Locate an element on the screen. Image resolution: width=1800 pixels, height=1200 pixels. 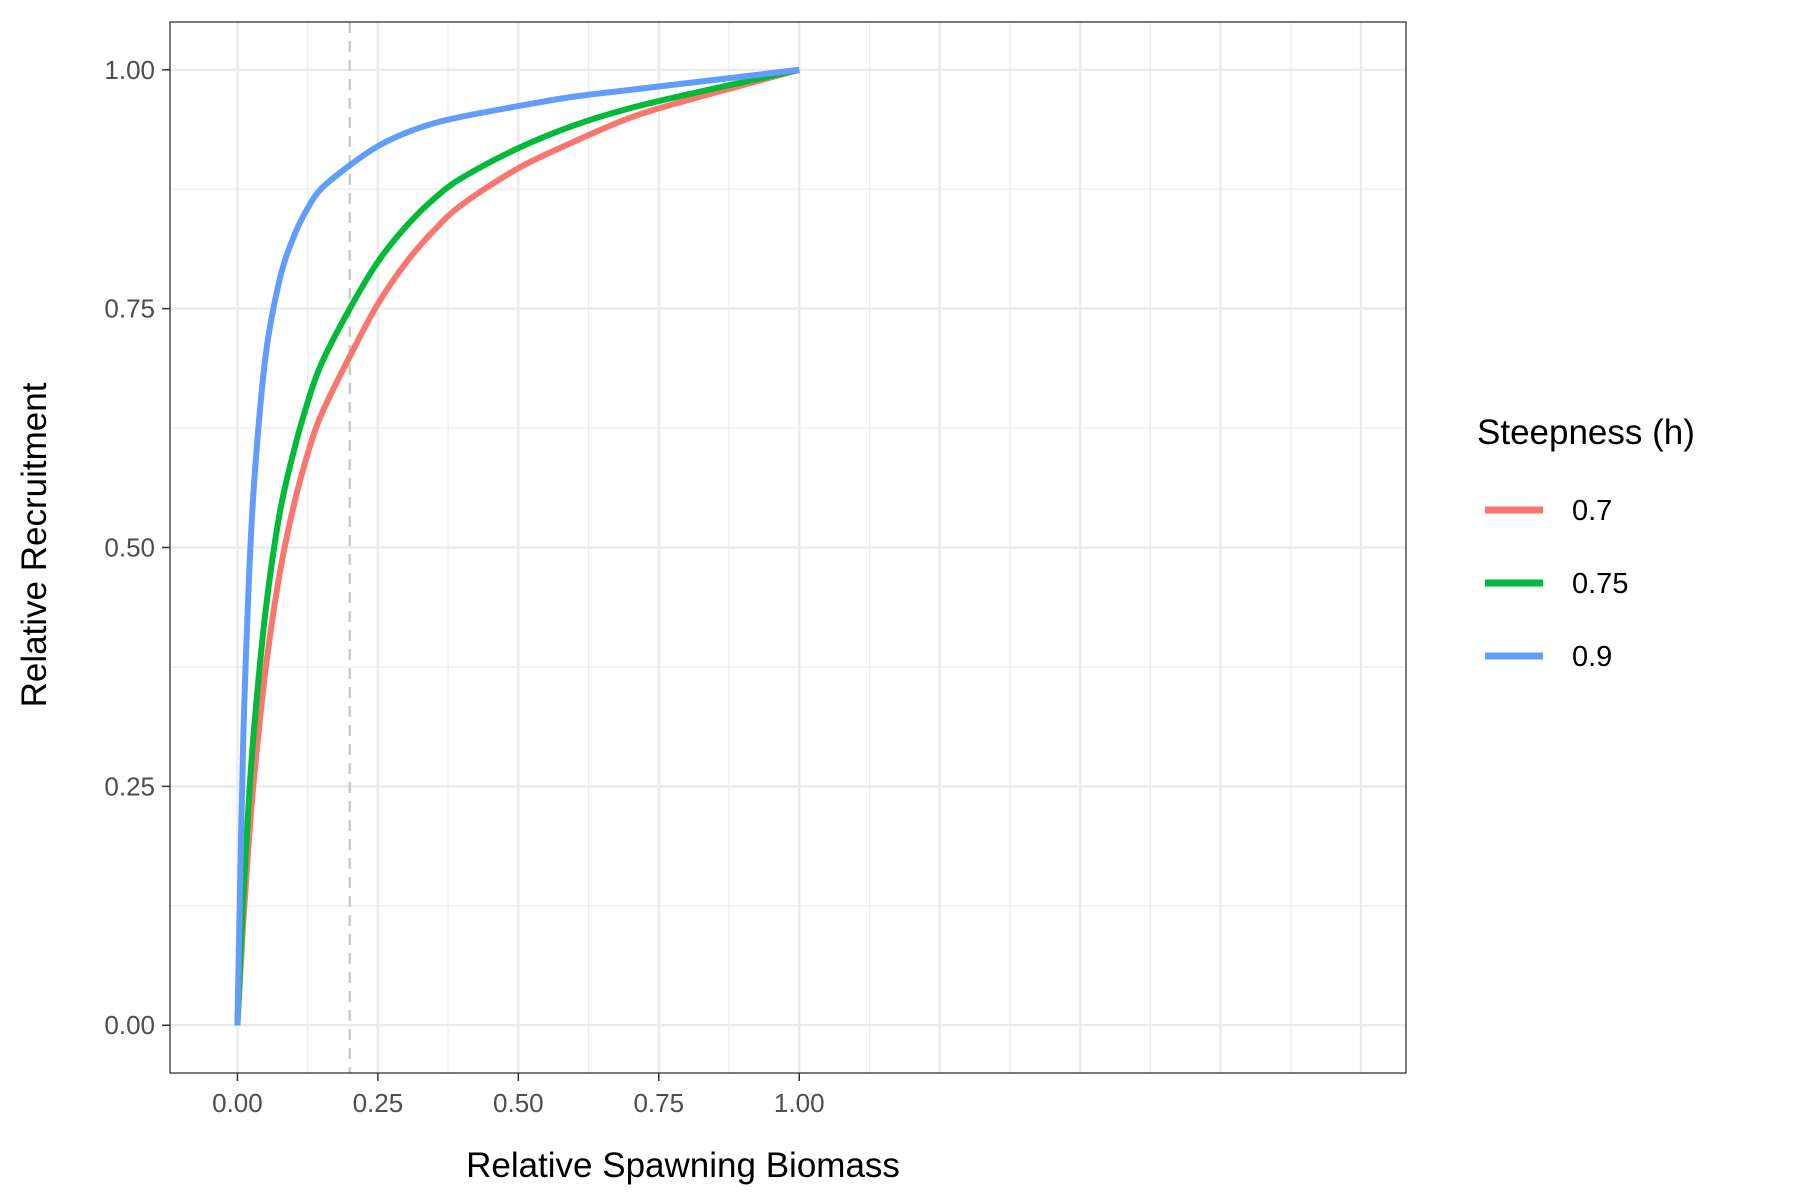
x-tick-label: 0.00 is located at coordinates (237, 1103).